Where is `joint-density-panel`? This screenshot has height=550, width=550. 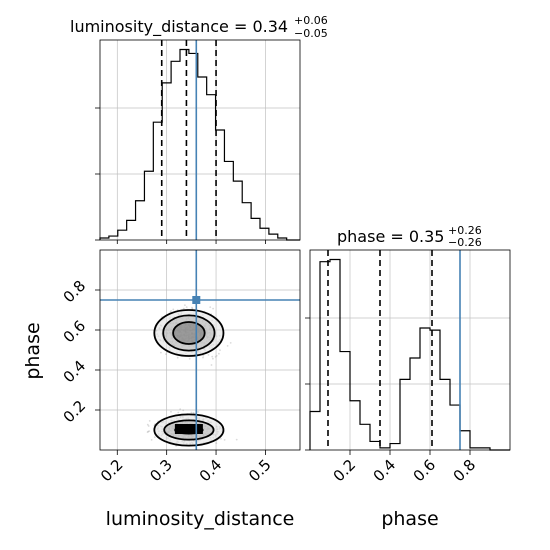
joint-density-panel is located at coordinates (200, 350).